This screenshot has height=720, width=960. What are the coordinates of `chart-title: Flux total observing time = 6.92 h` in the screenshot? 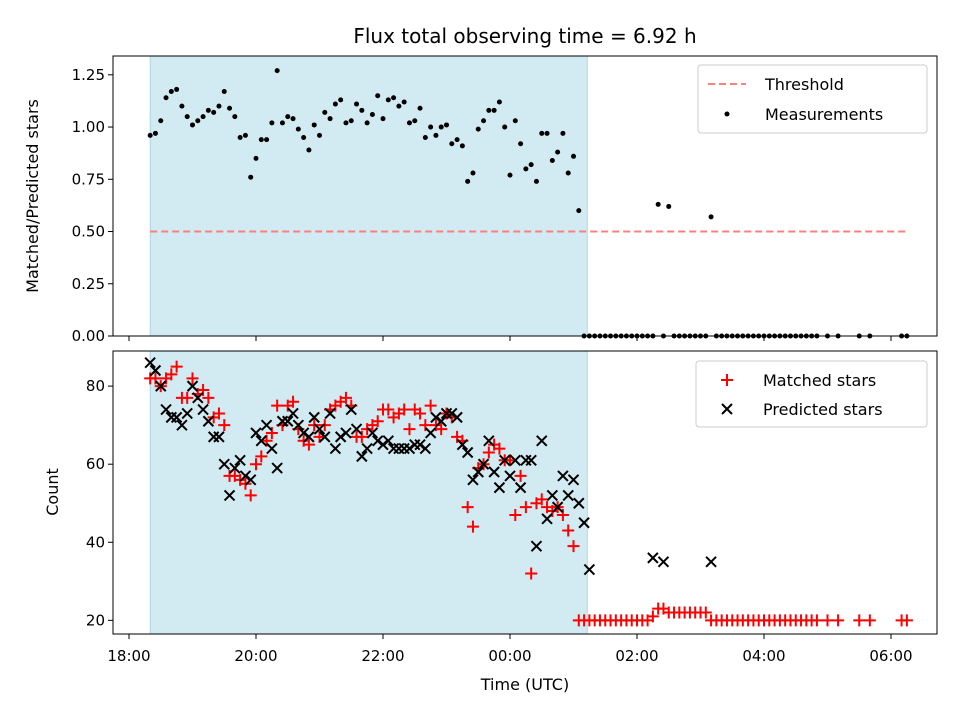 It's located at (524, 36).